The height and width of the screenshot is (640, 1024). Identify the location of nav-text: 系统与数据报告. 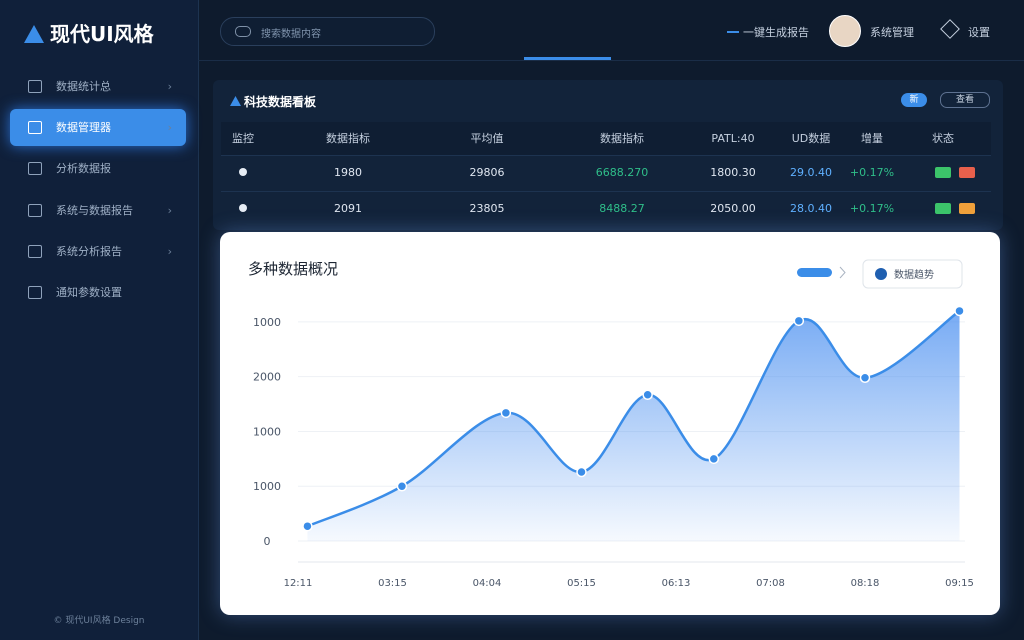
(94, 210).